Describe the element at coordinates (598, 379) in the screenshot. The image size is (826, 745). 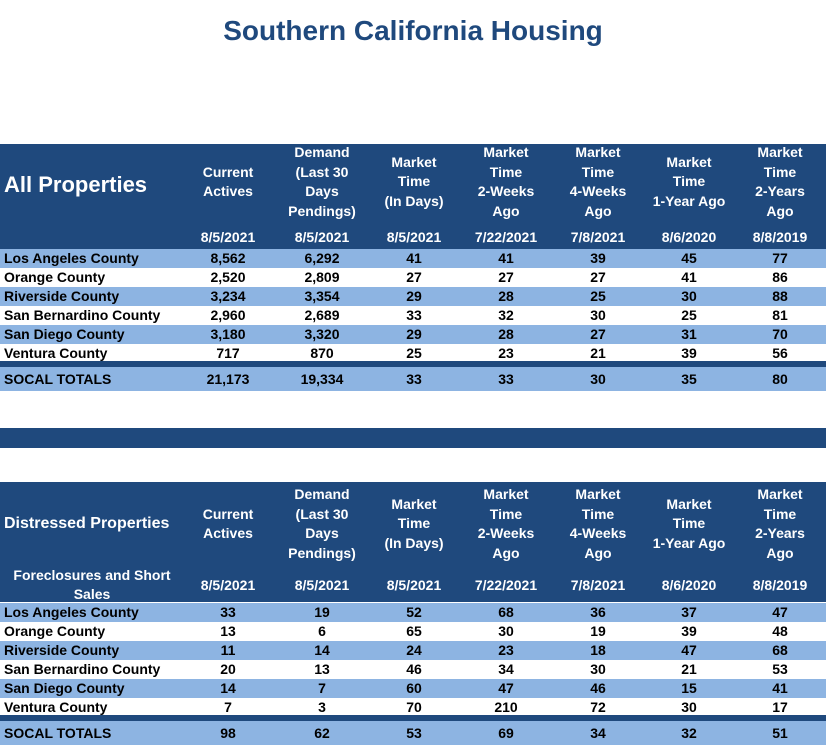
I see `total-value: 30` at that location.